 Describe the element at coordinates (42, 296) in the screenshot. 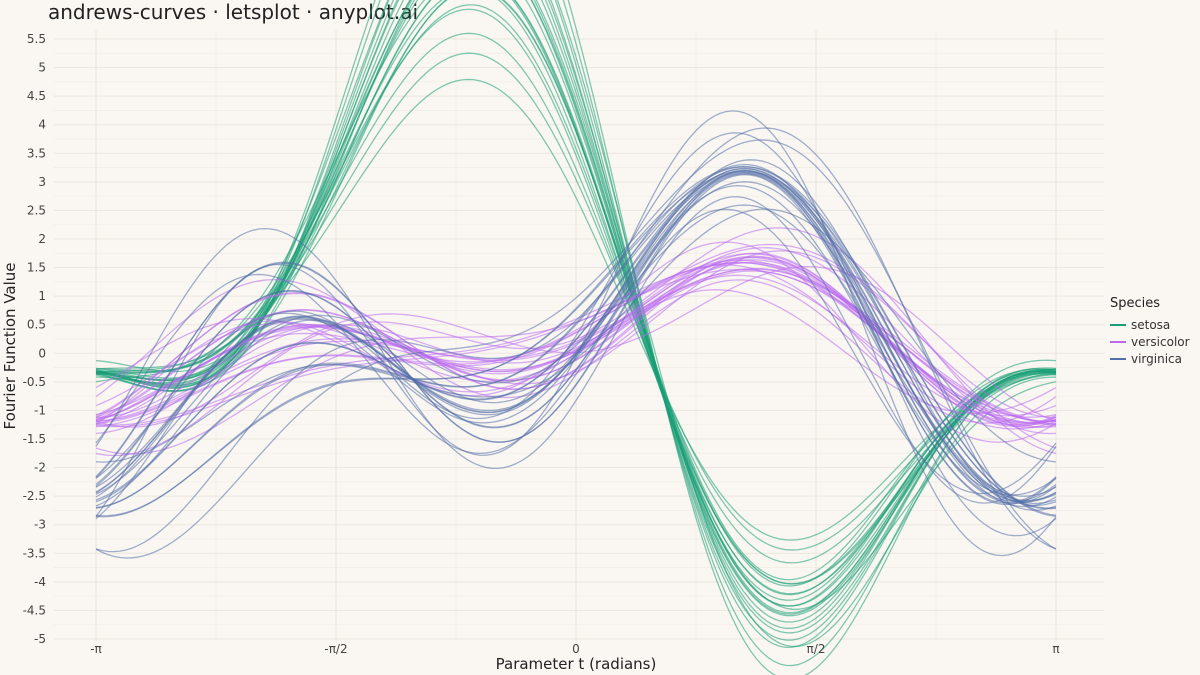

I see `y-tick-label: 1` at that location.